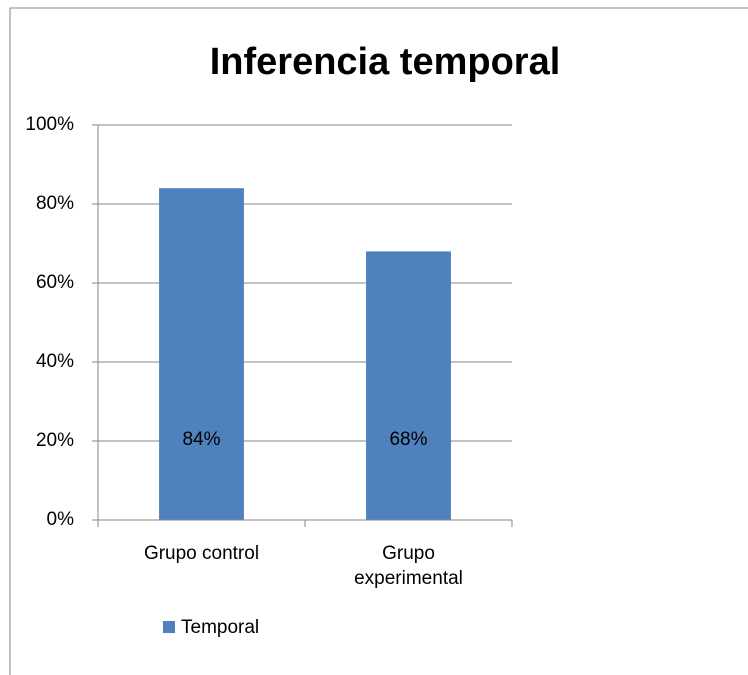  I want to click on legend-swatch, so click(169, 627).